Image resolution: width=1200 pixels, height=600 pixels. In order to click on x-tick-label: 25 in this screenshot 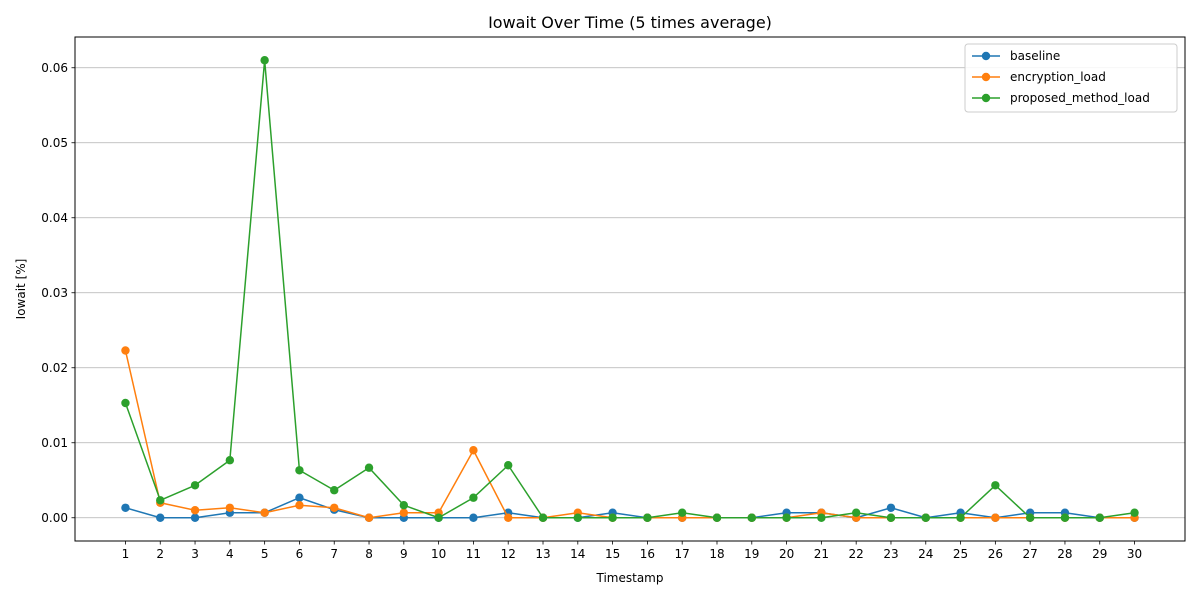, I will do `click(960, 554)`.